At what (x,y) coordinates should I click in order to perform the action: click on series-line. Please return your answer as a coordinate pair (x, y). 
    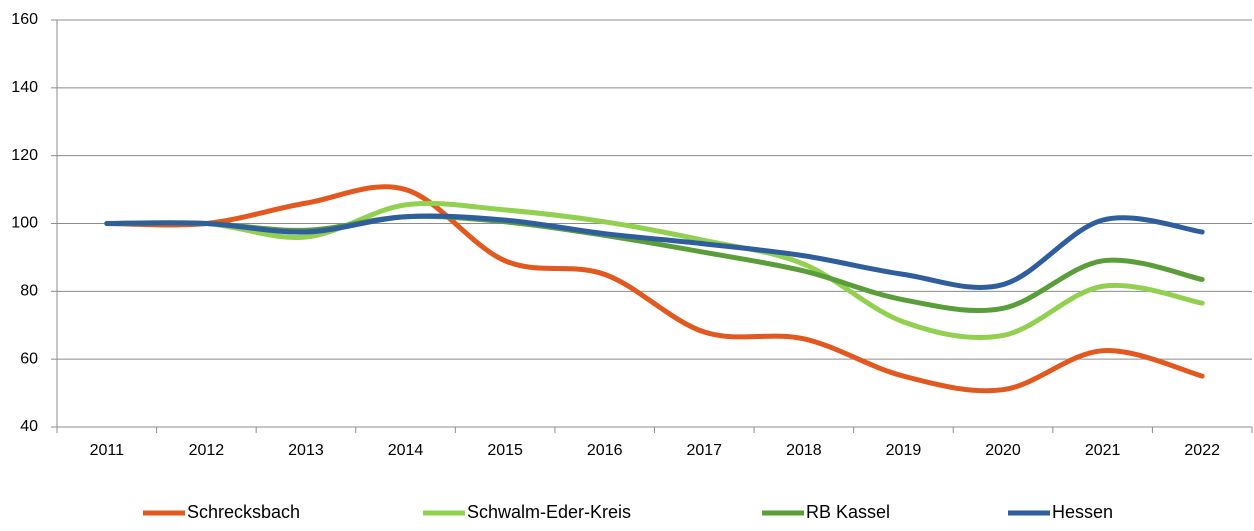
    Looking at the image, I should click on (654, 251).